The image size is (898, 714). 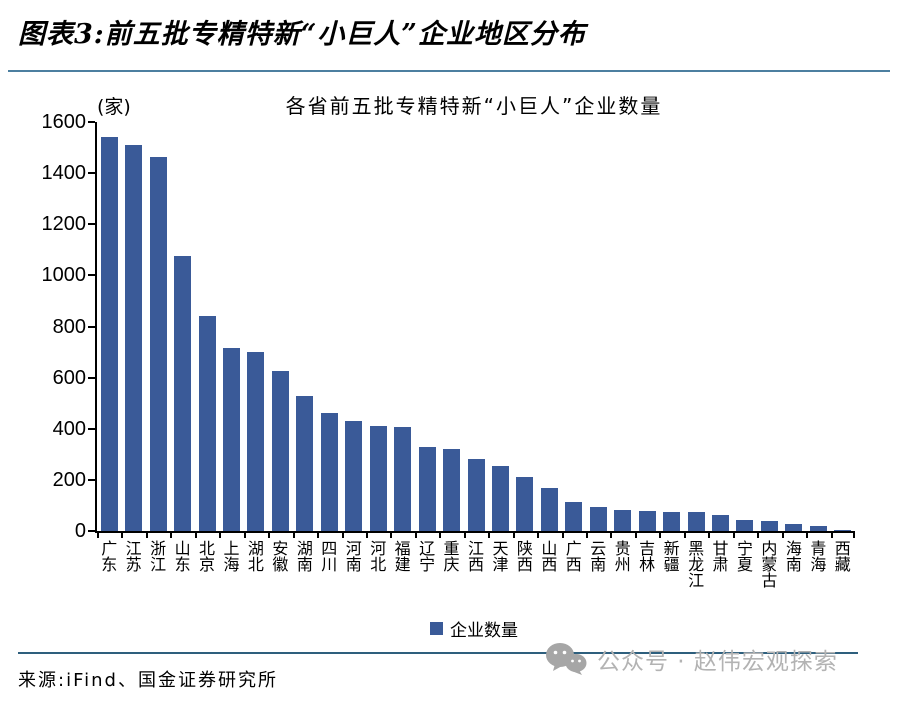 What do you see at coordinates (354, 476) in the screenshot?
I see `bar-河南` at bounding box center [354, 476].